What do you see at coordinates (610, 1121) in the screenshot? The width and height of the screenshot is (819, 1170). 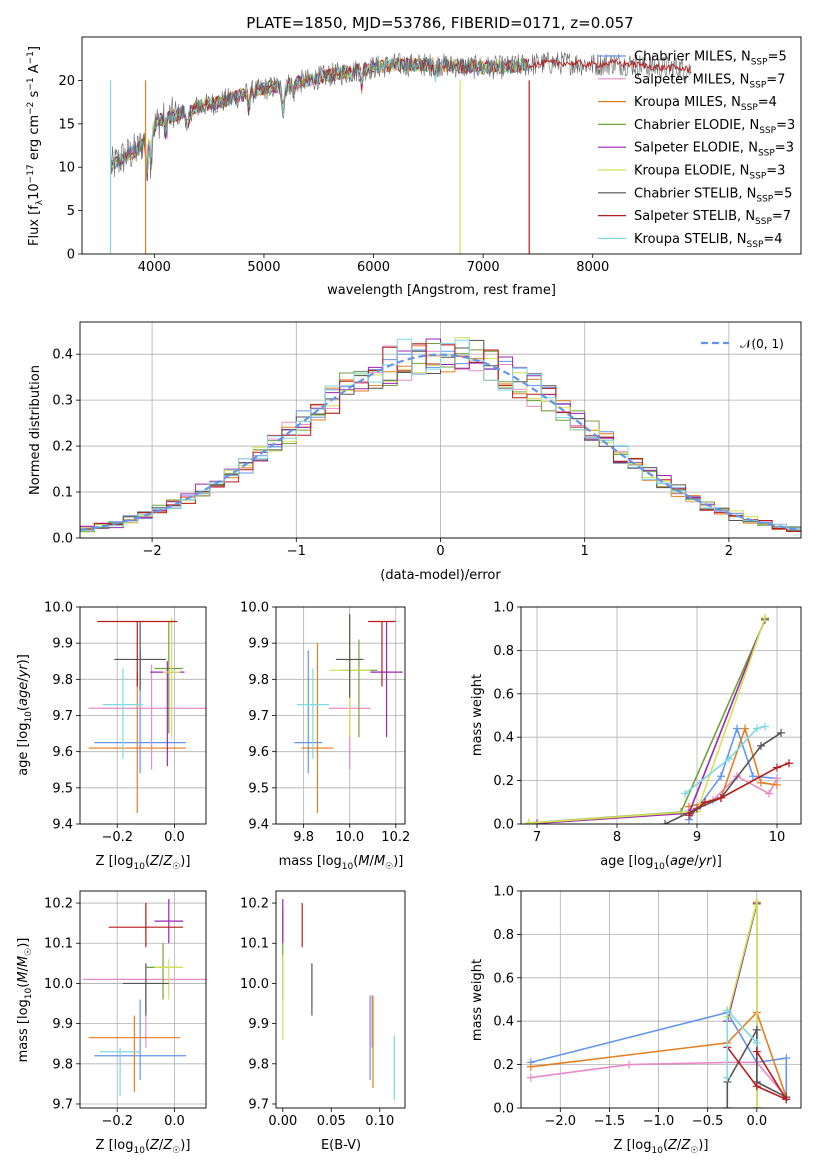 I see `x-tick-label: −1.5` at bounding box center [610, 1121].